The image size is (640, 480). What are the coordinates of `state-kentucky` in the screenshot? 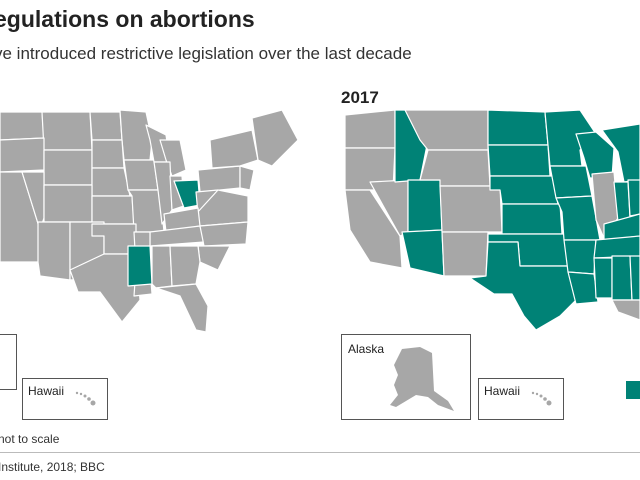 It's located at (621, 227).